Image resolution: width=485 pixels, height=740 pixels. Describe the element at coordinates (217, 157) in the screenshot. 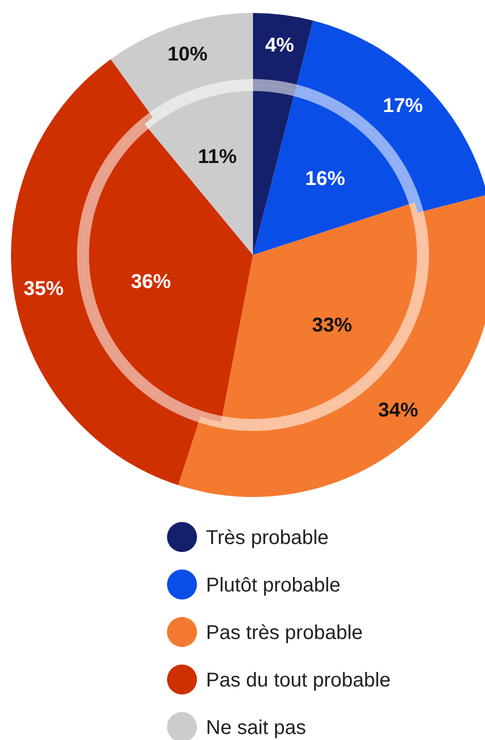

I see `data-label: 11%` at that location.